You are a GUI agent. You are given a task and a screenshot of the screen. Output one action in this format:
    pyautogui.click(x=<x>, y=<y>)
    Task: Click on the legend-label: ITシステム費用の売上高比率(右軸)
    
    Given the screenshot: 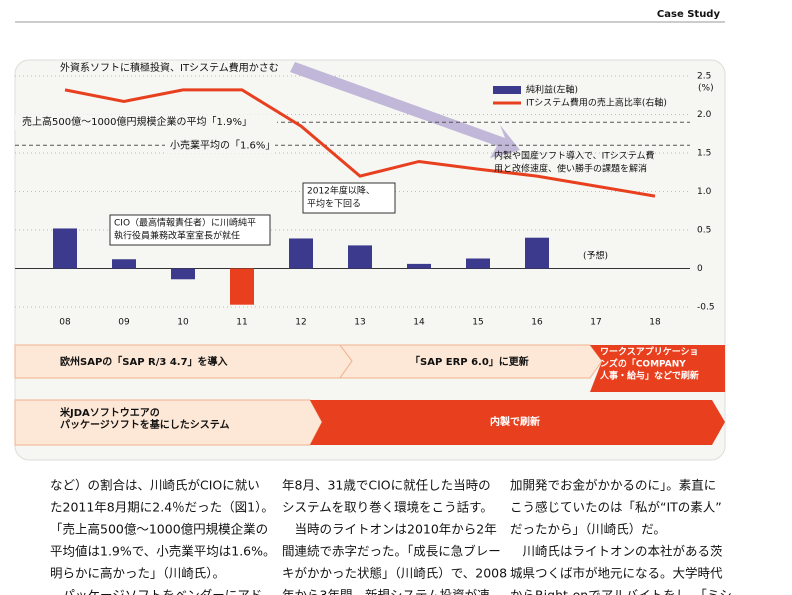 What is the action you would take?
    pyautogui.click(x=596, y=103)
    